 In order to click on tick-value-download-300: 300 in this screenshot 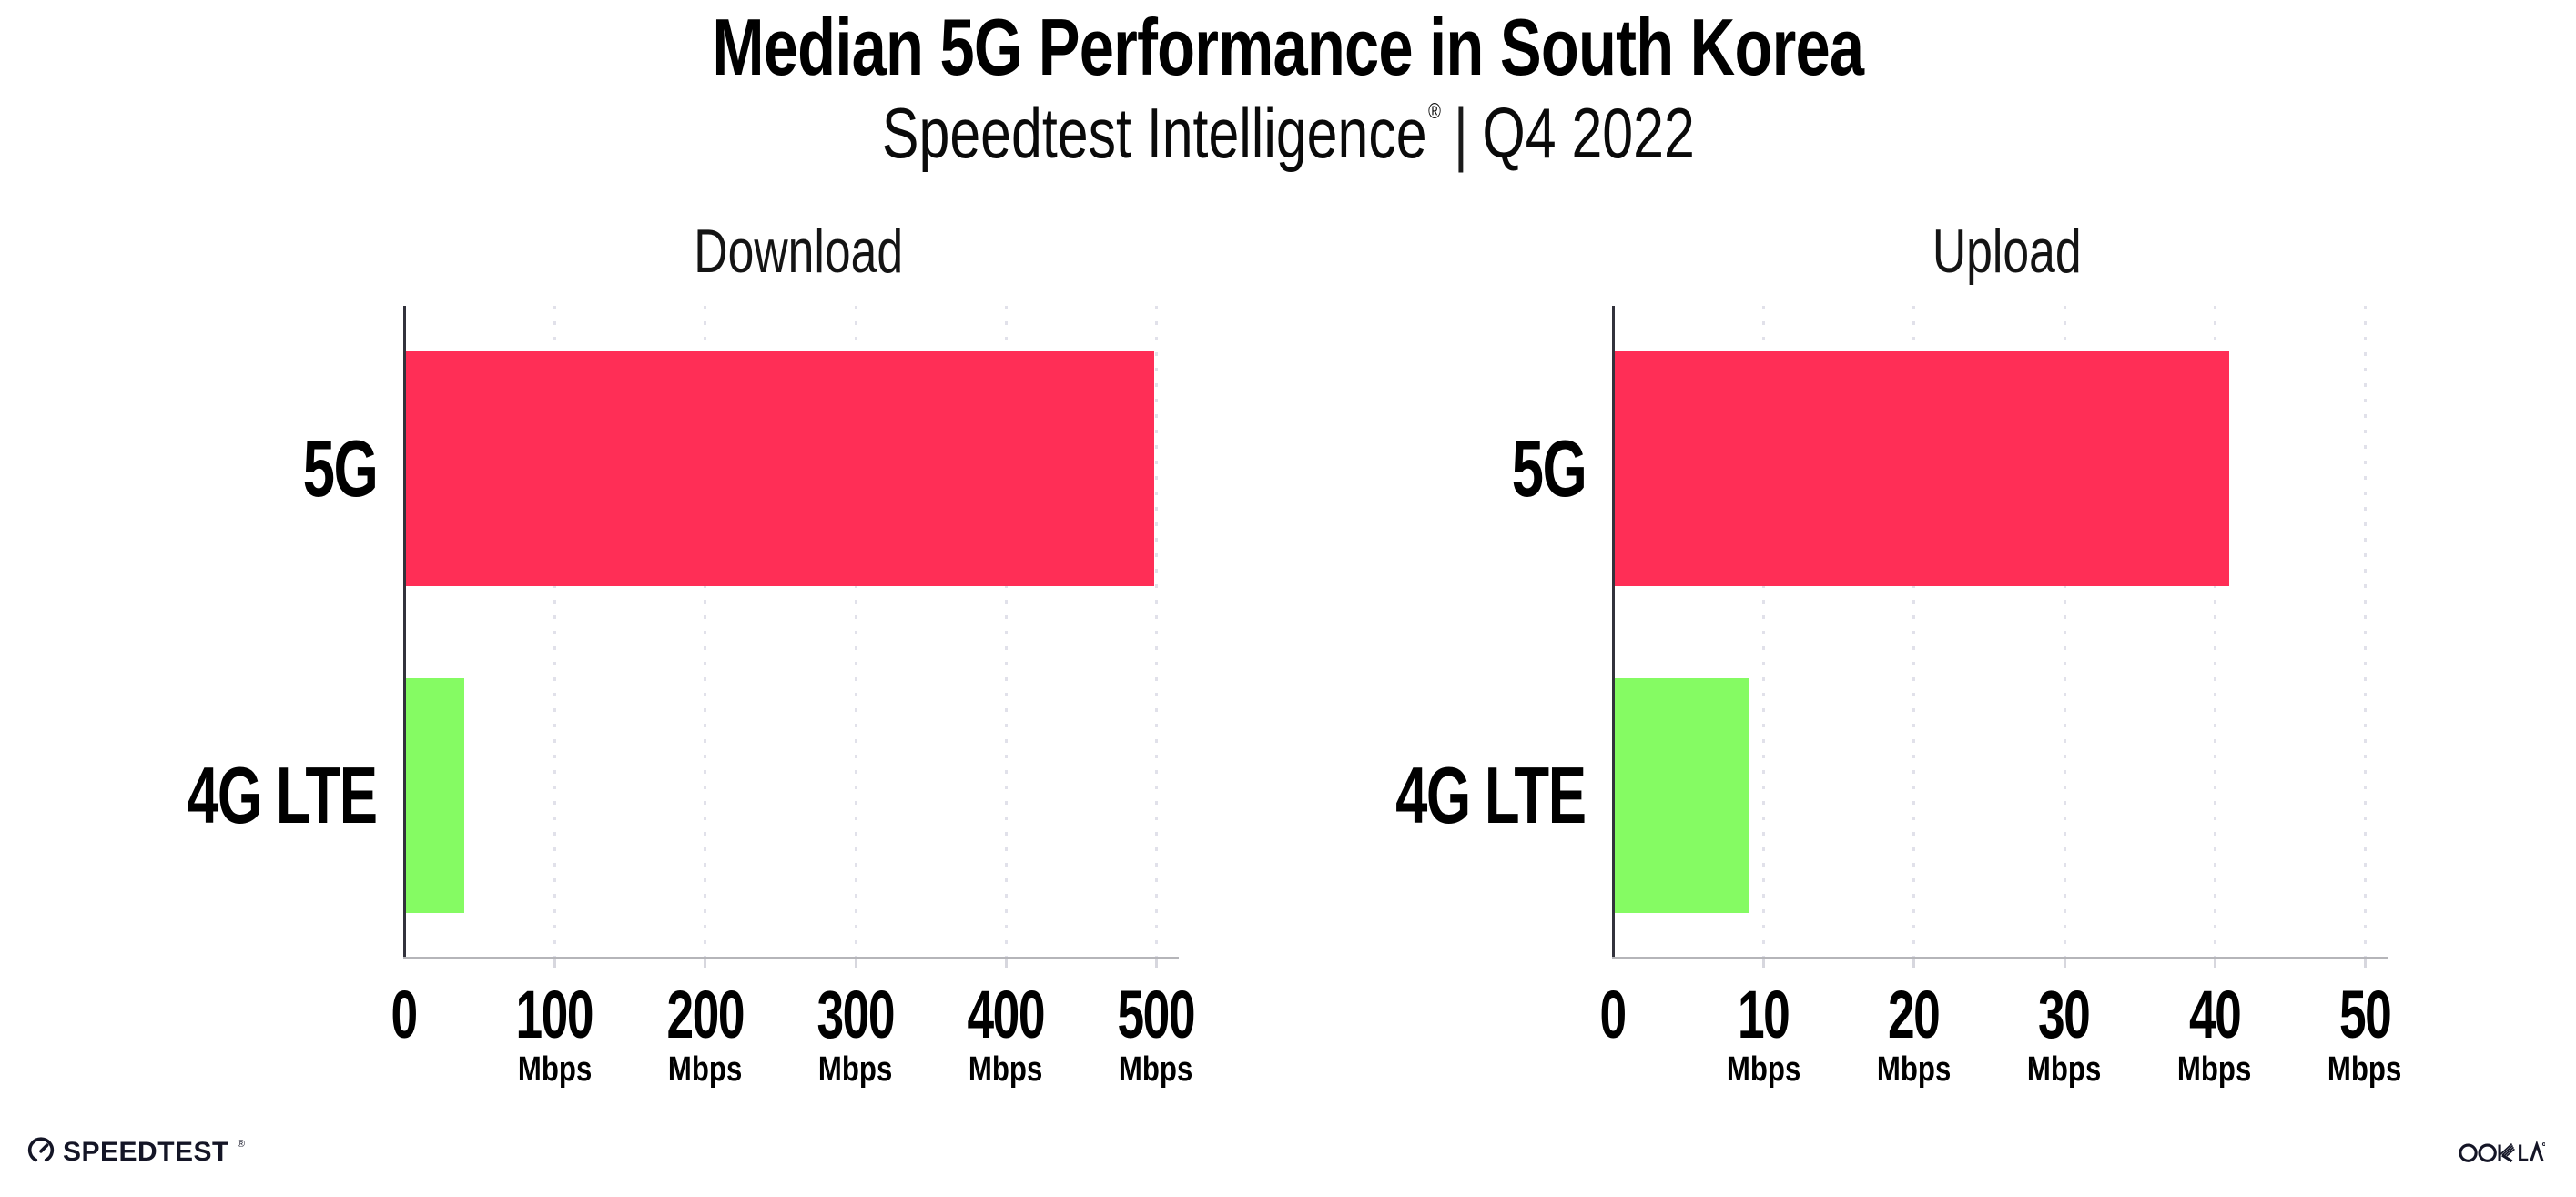, I will do `click(856, 1015)`.